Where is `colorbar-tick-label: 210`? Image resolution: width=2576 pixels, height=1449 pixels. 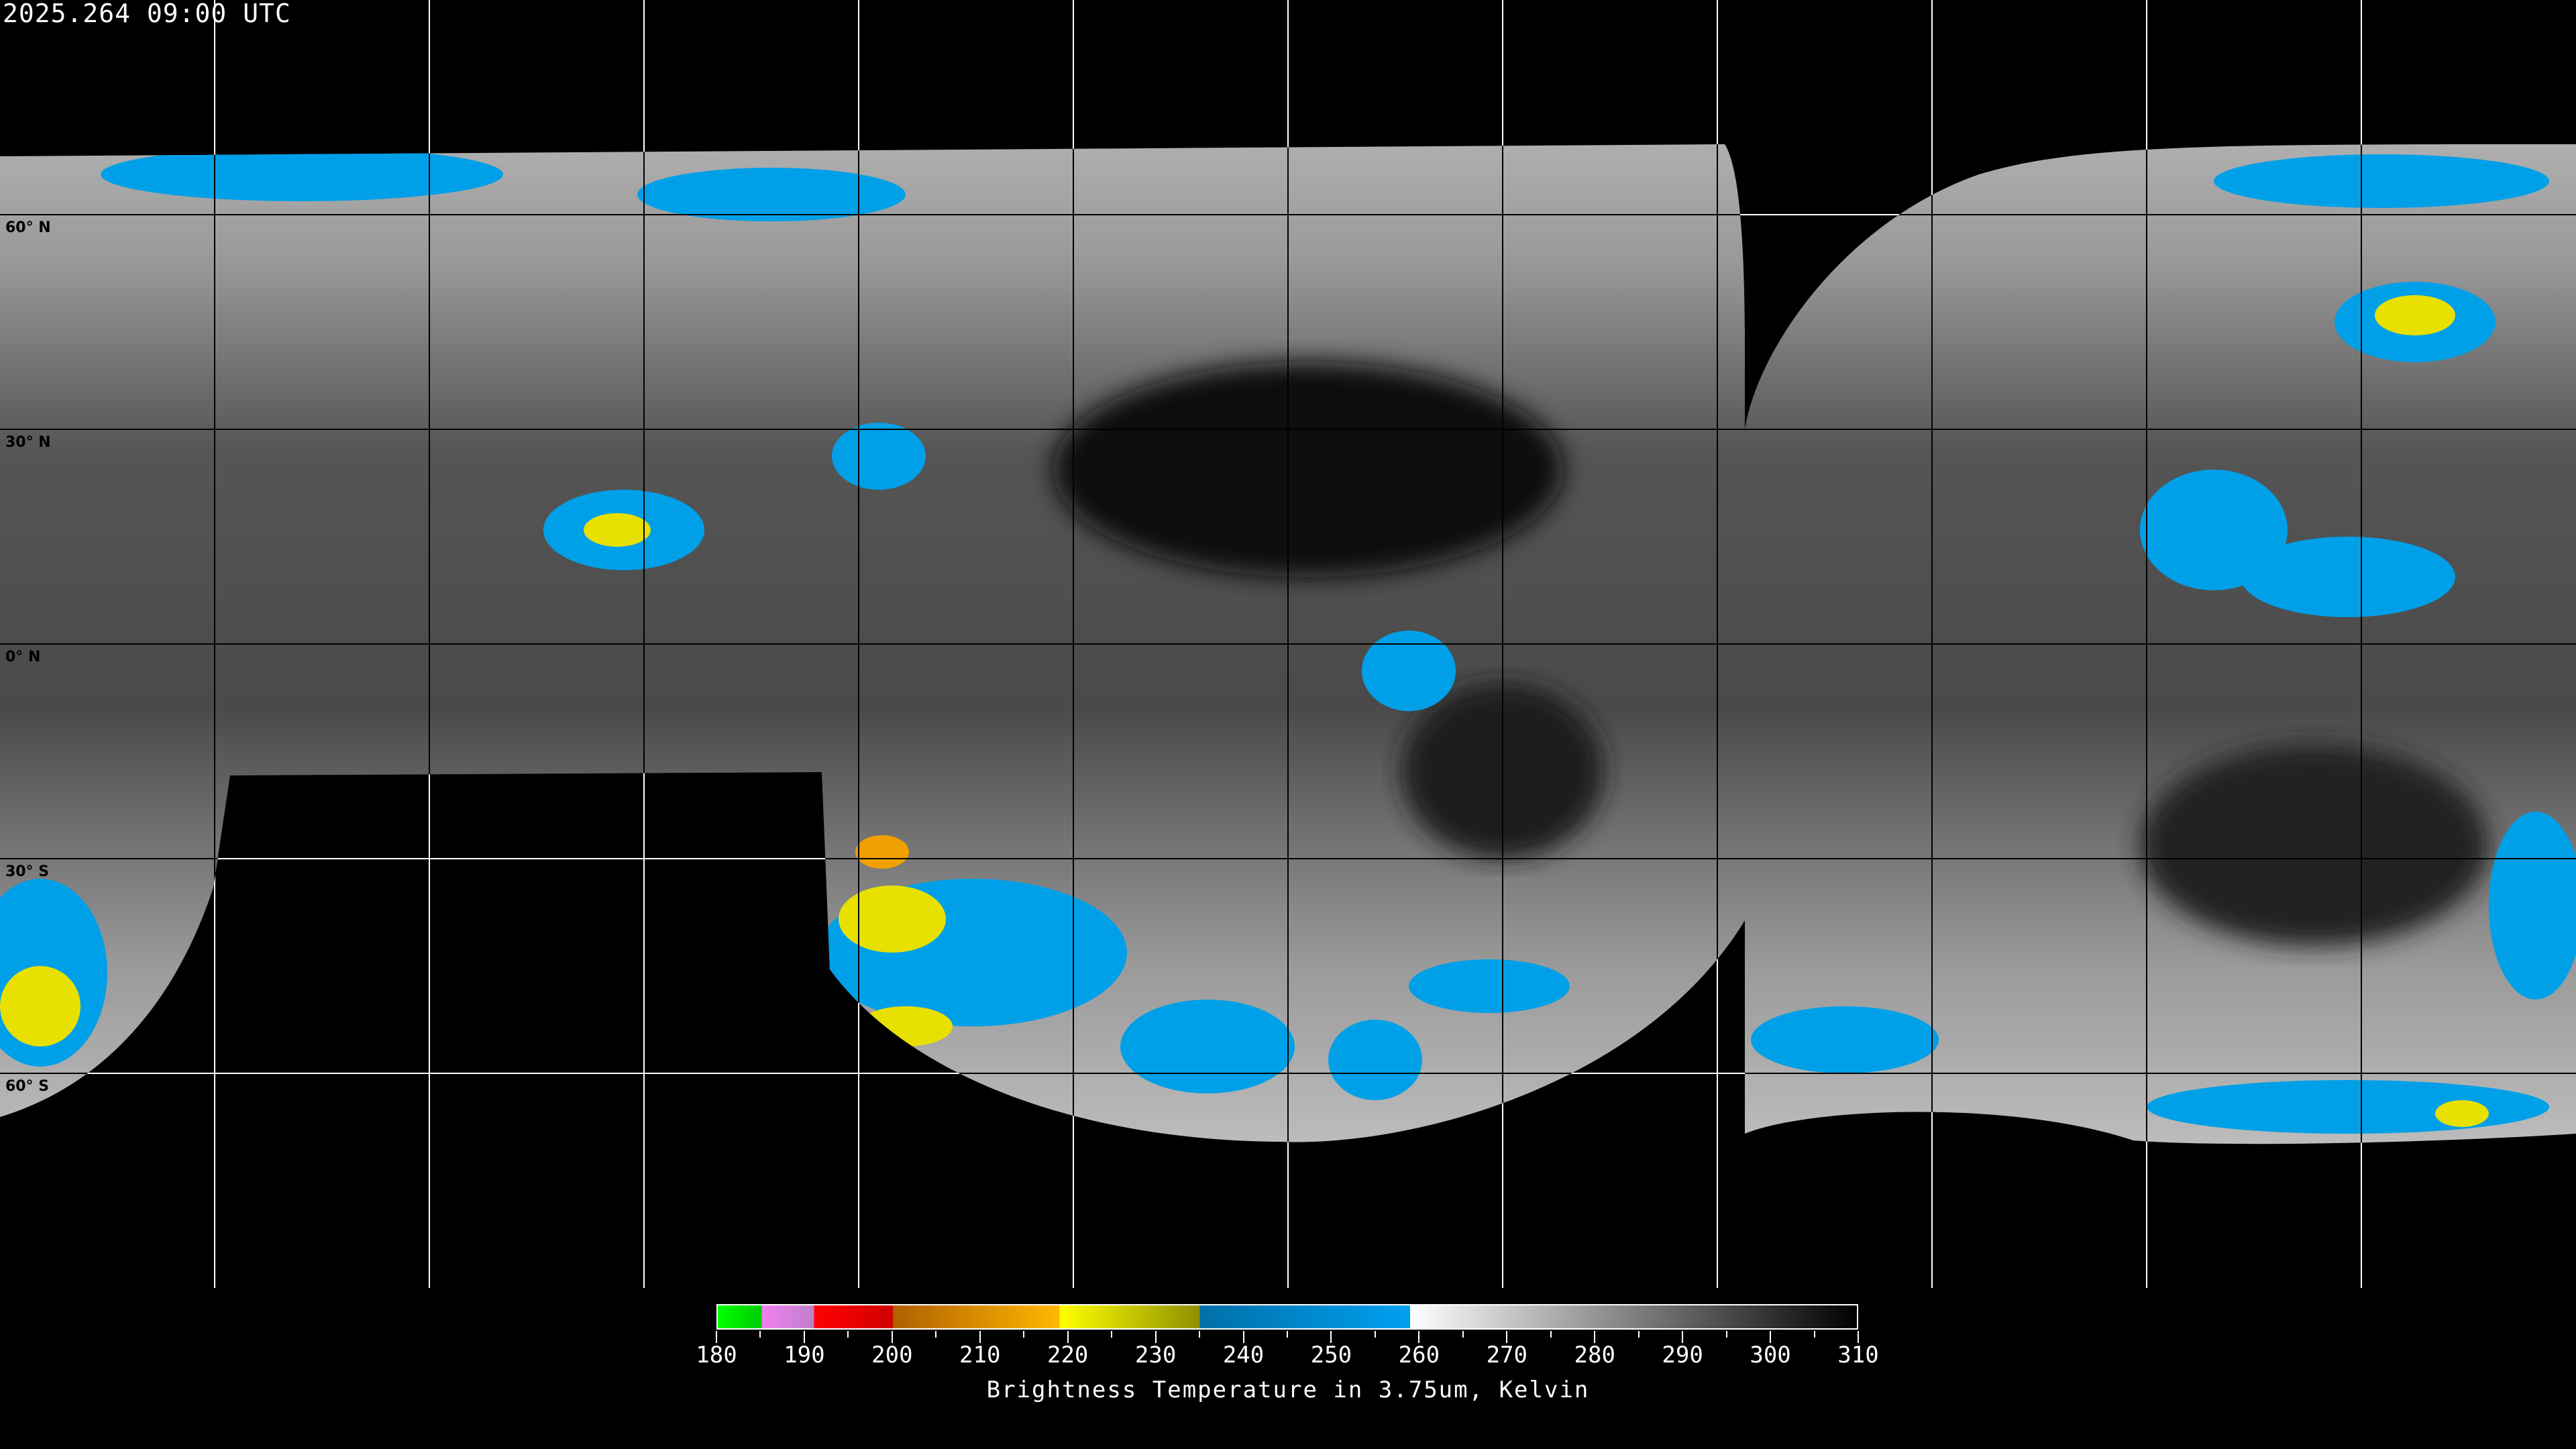
colorbar-tick-label: 210 is located at coordinates (980, 1355).